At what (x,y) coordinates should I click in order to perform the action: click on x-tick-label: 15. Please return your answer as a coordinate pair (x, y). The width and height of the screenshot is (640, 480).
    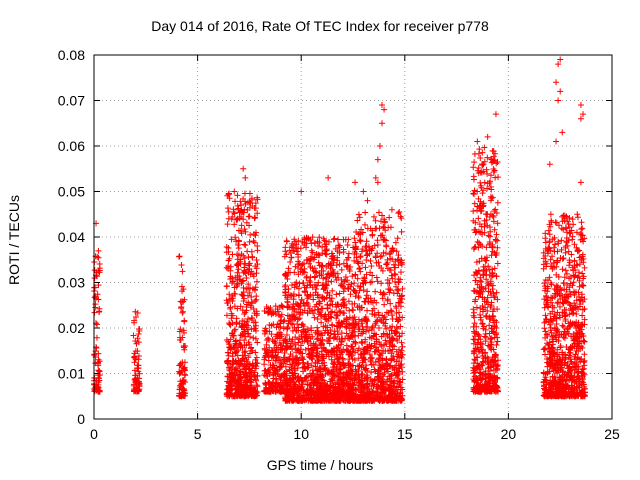
    Looking at the image, I should click on (405, 434).